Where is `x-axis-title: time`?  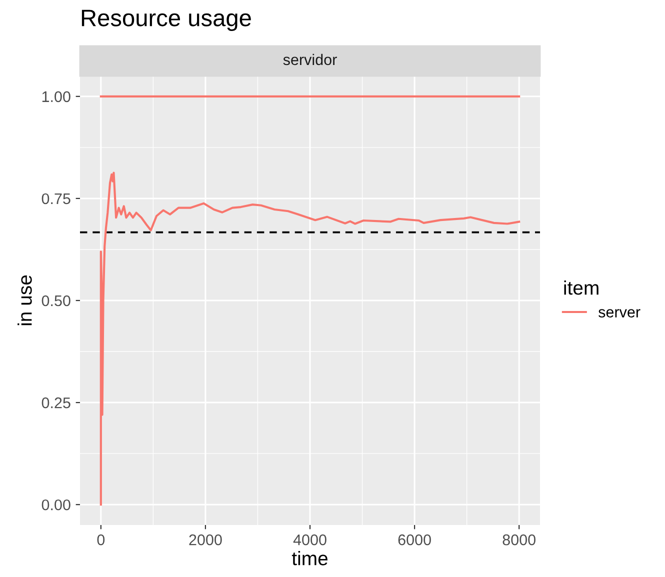
x-axis-title: time is located at coordinates (310, 558).